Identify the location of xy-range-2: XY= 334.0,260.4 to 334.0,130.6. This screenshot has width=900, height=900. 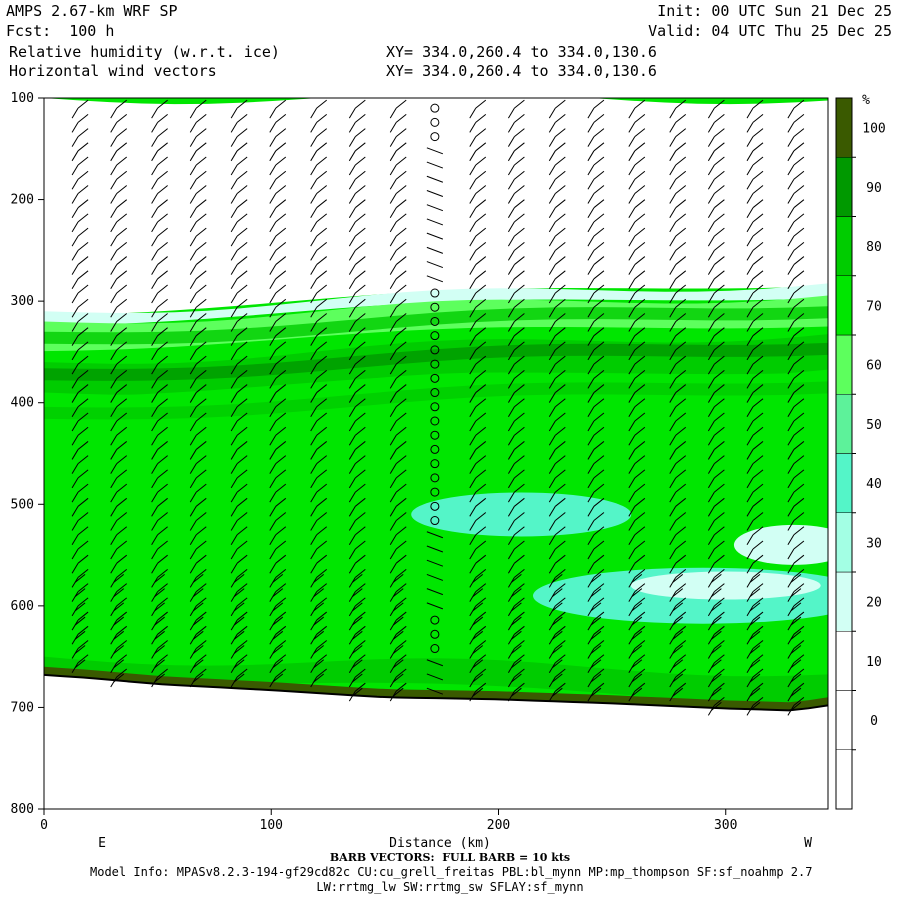
(521, 71).